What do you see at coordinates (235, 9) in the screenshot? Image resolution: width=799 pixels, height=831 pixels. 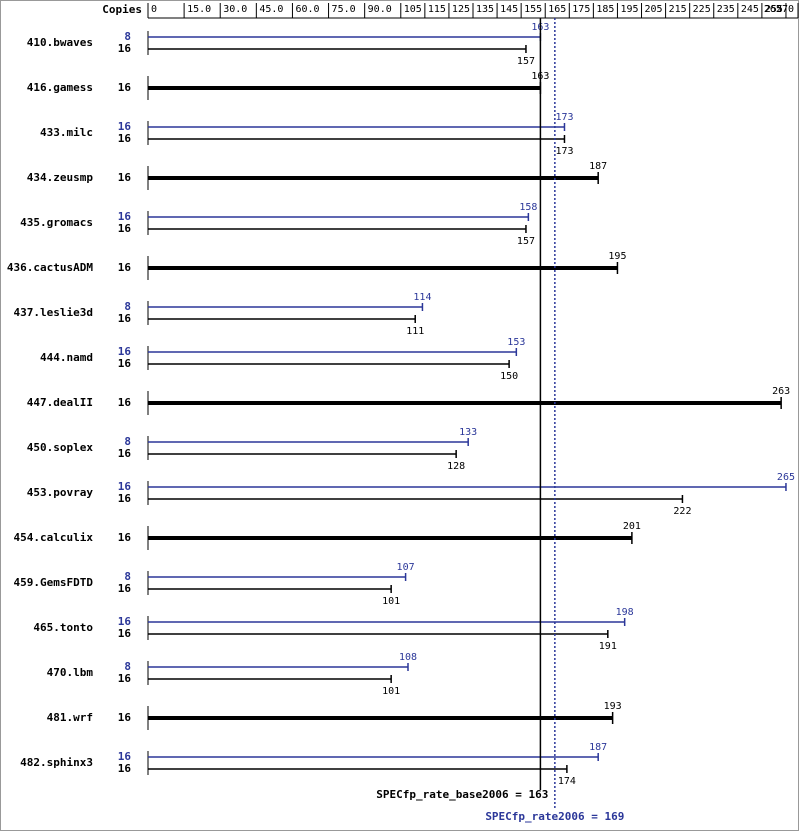 I see `x-tick-label: 30.0` at bounding box center [235, 9].